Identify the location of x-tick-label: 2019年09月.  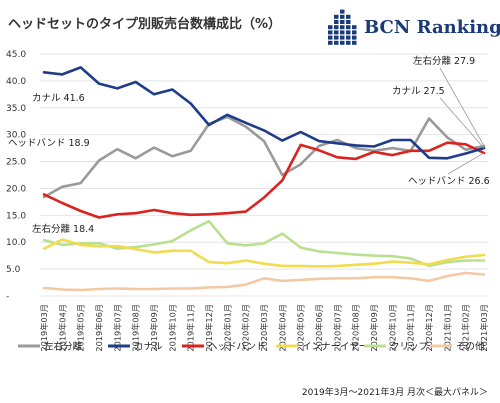
(154, 328).